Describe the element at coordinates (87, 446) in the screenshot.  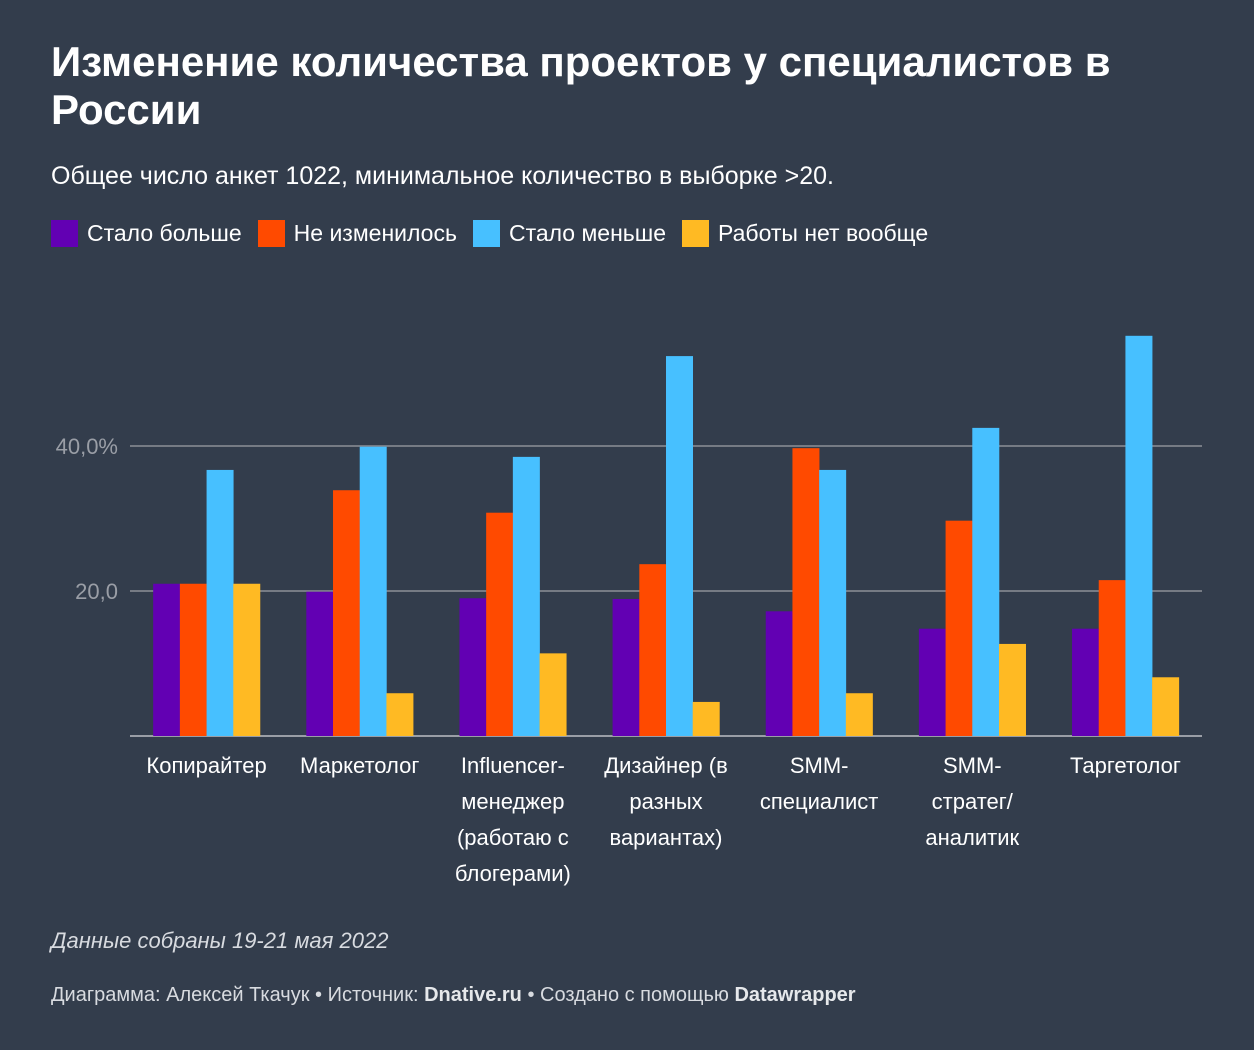
I see `y-tick-label: 40,0%` at that location.